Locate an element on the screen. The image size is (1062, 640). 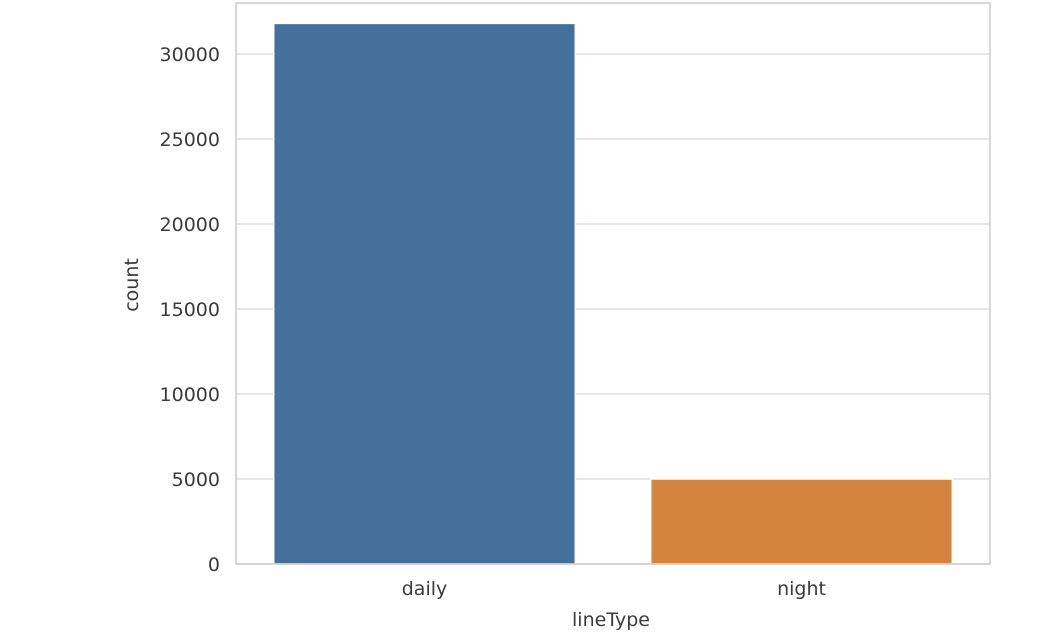
bar-night is located at coordinates (801, 521).